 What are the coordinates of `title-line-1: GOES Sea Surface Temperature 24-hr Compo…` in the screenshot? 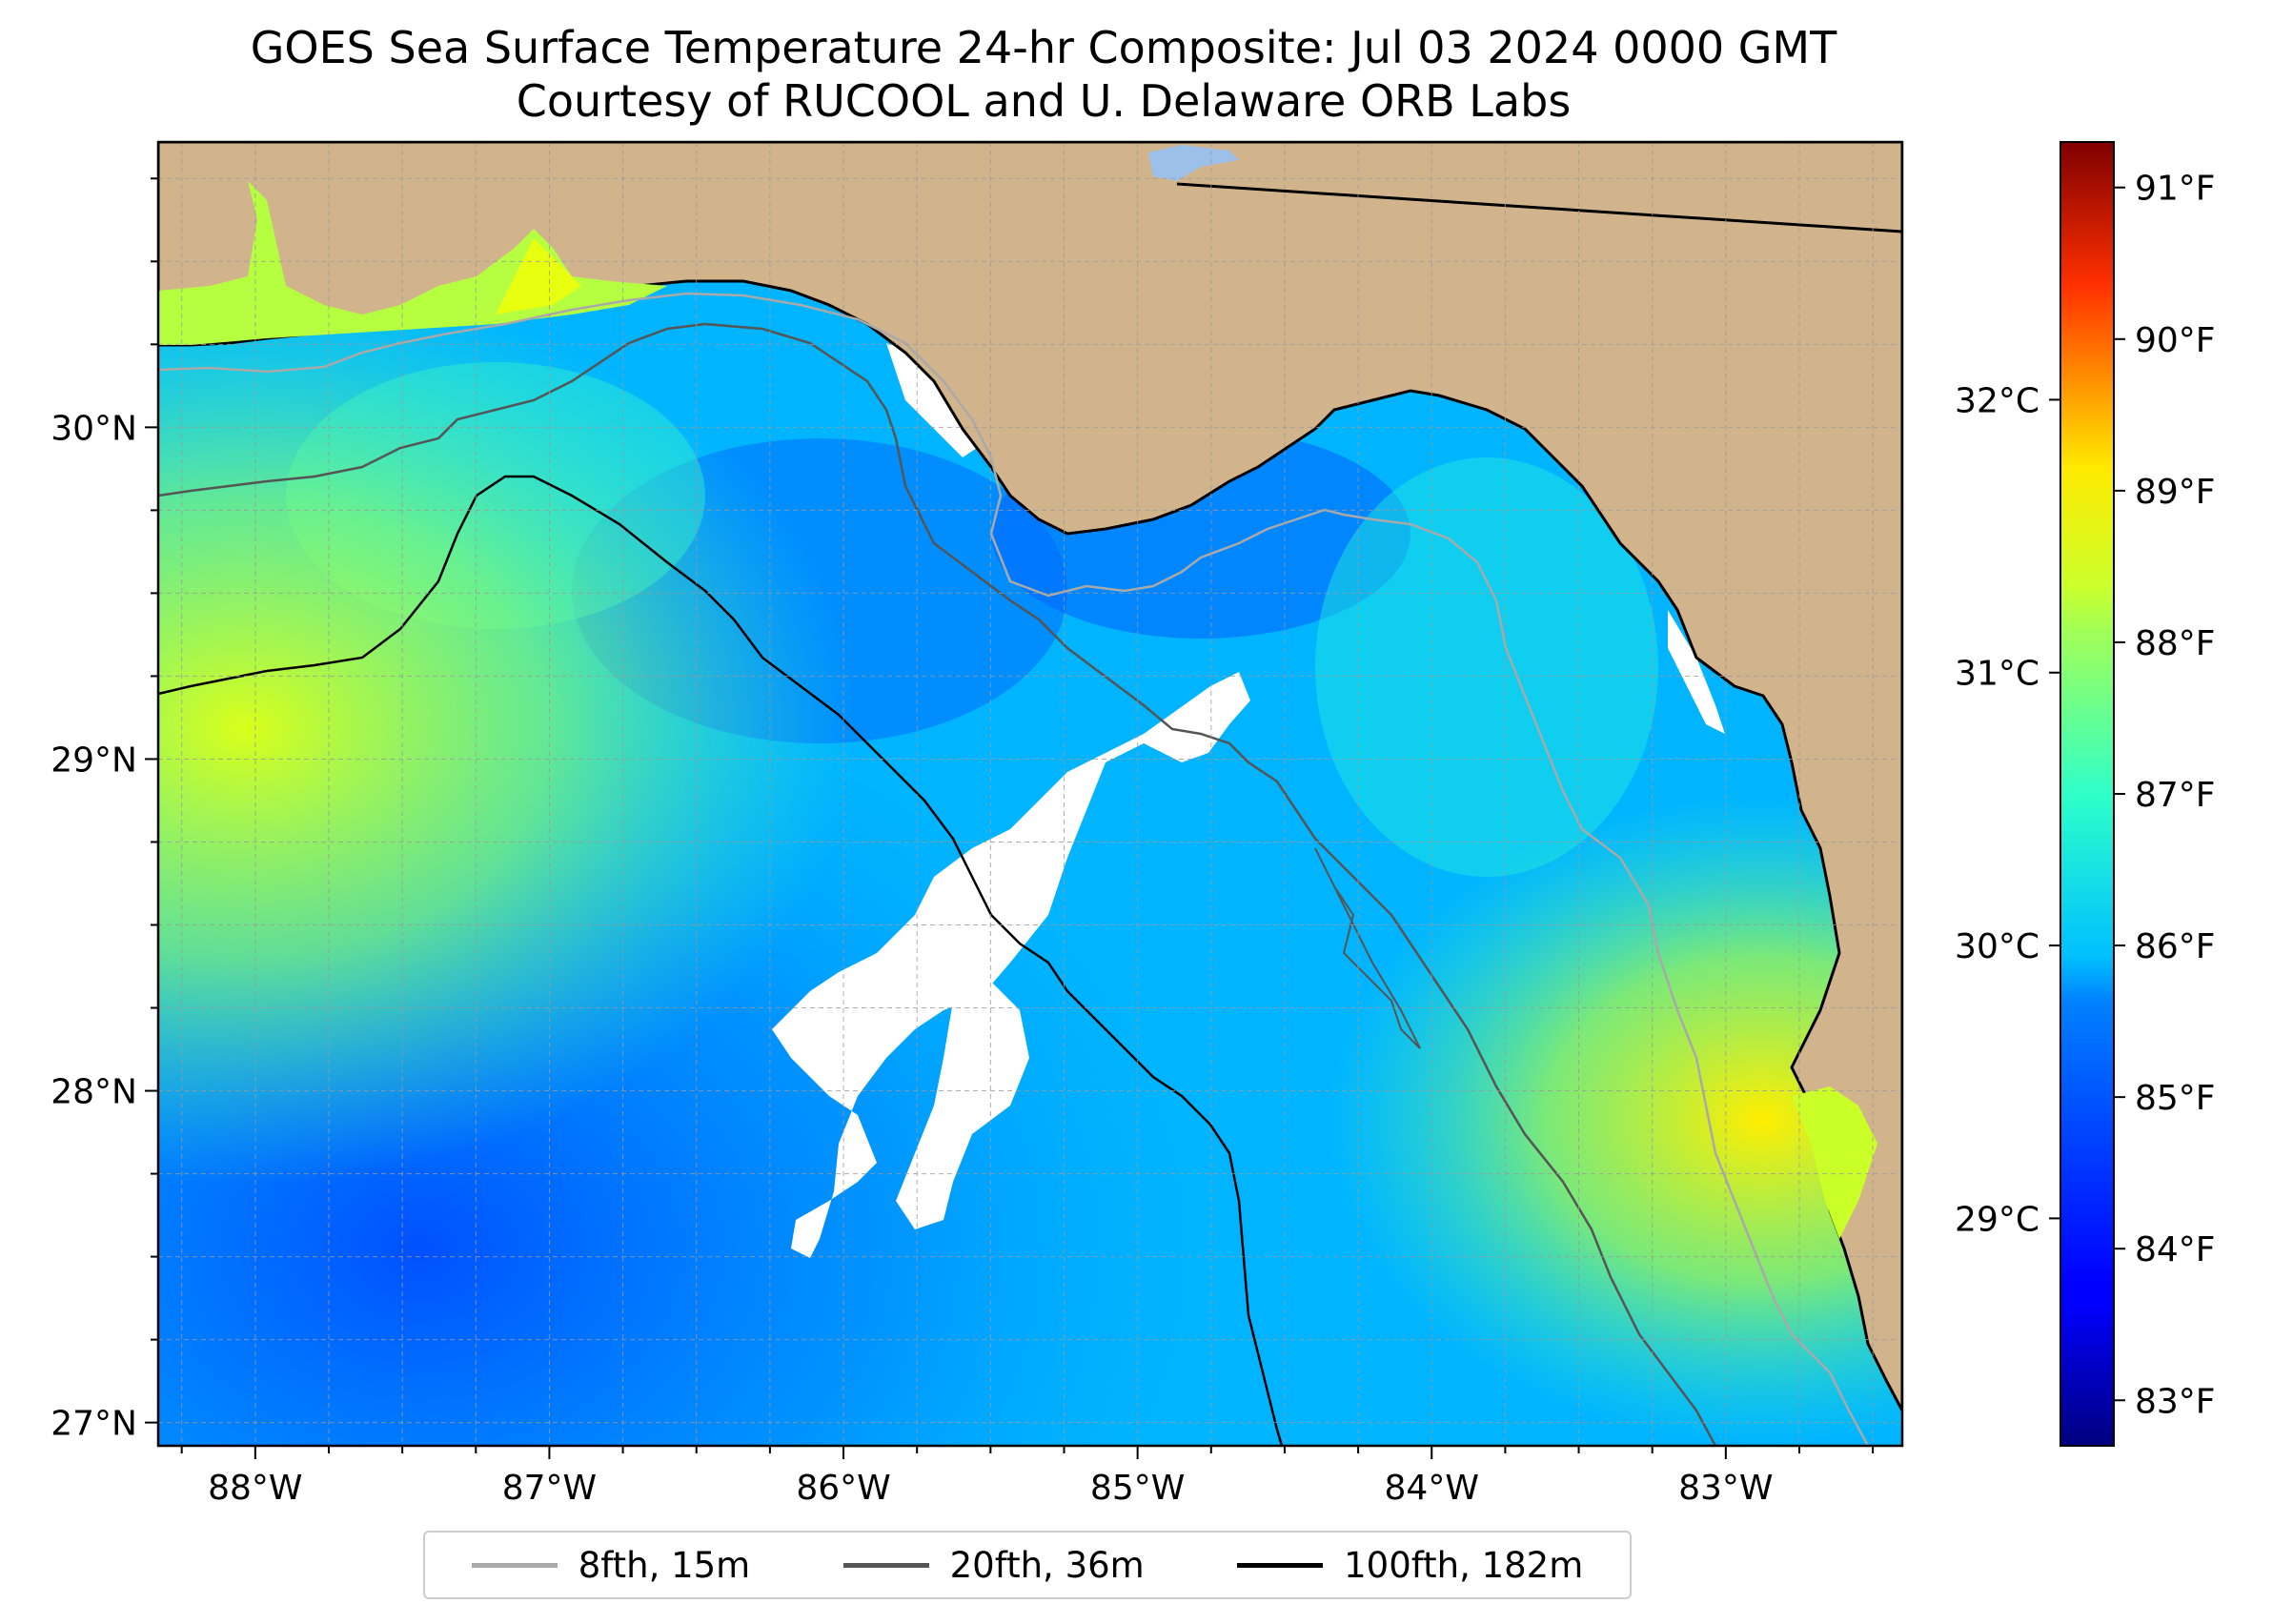 It's located at (1043, 47).